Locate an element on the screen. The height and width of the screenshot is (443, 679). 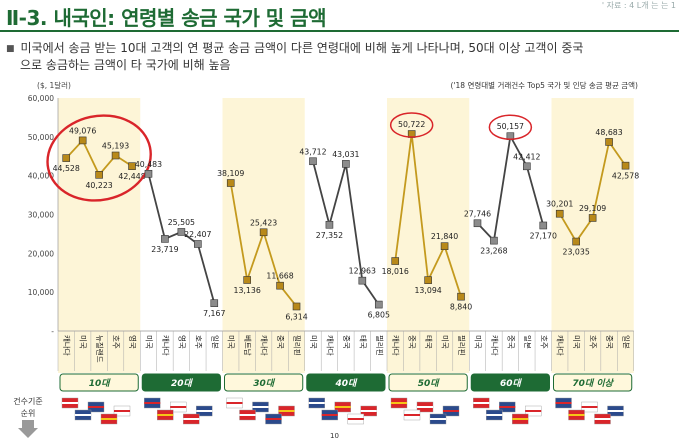
age-group-label: 70대 이상 is located at coordinates (593, 383).